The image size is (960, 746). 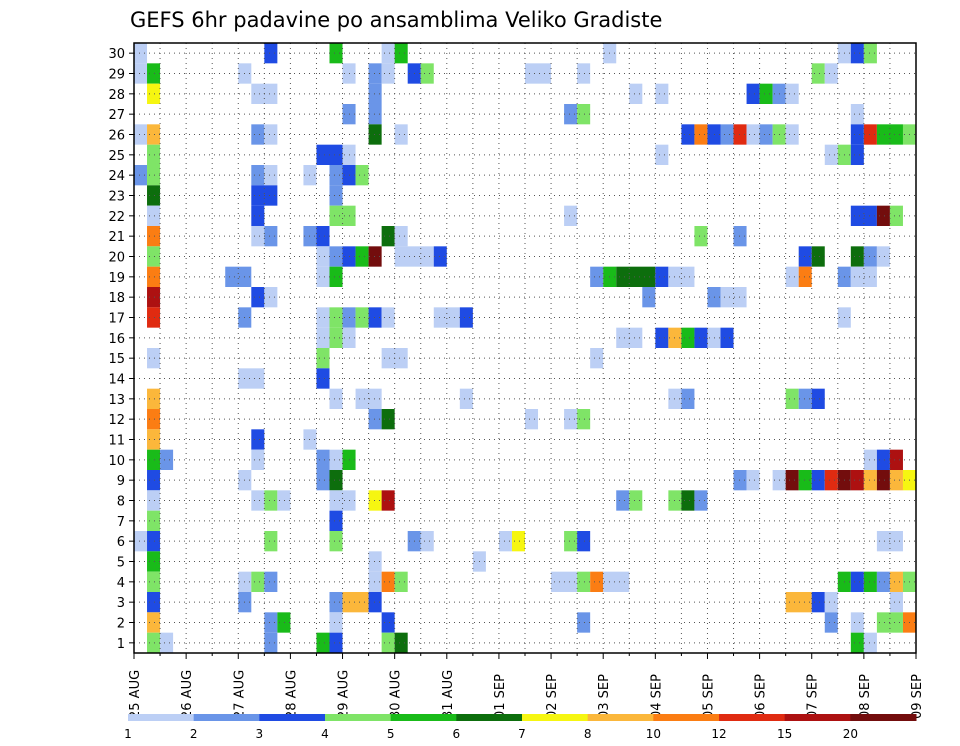 What do you see at coordinates (522, 734) in the screenshot?
I see `colorbar-label: 7` at bounding box center [522, 734].